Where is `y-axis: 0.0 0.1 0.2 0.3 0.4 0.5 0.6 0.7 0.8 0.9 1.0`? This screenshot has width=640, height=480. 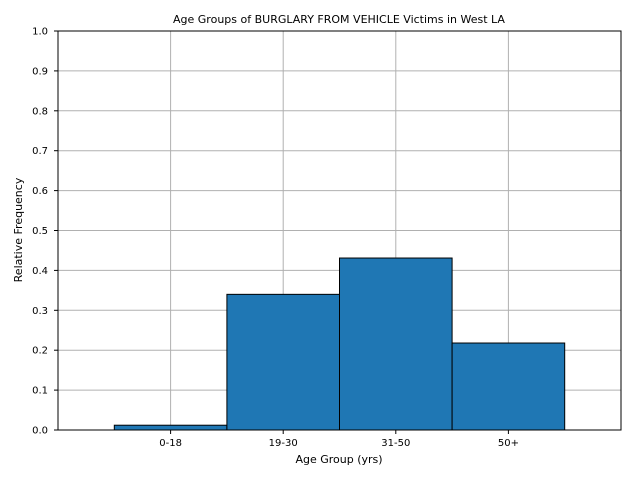
y-axis: 0.0 0.1 0.2 0.3 0.4 0.5 0.6 0.7 0.8 0.9 1.0 is located at coordinates (45, 232).